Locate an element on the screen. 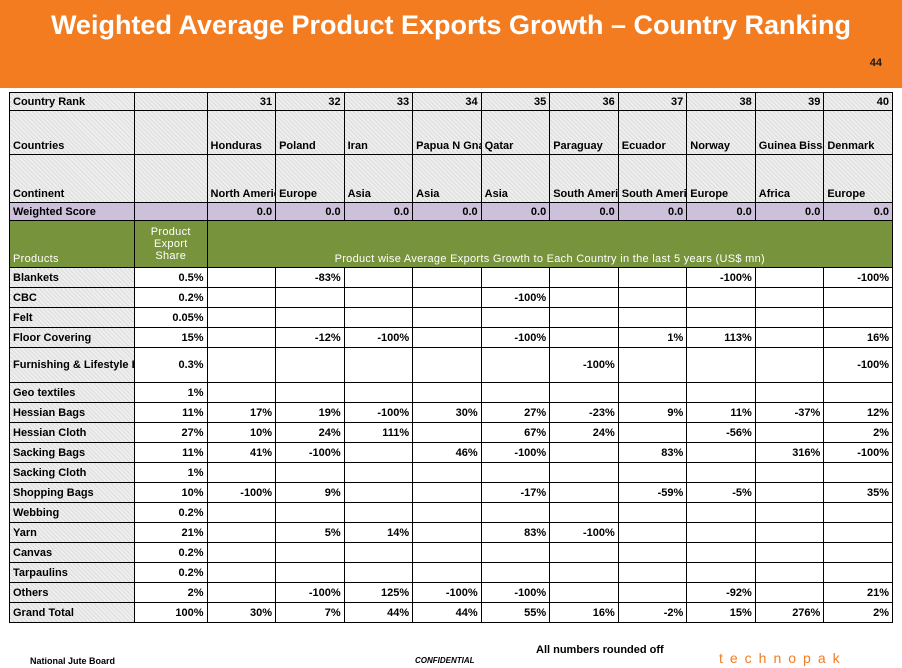 The image size is (902, 668). country-name: Guinea Bissau is located at coordinates (789, 132).